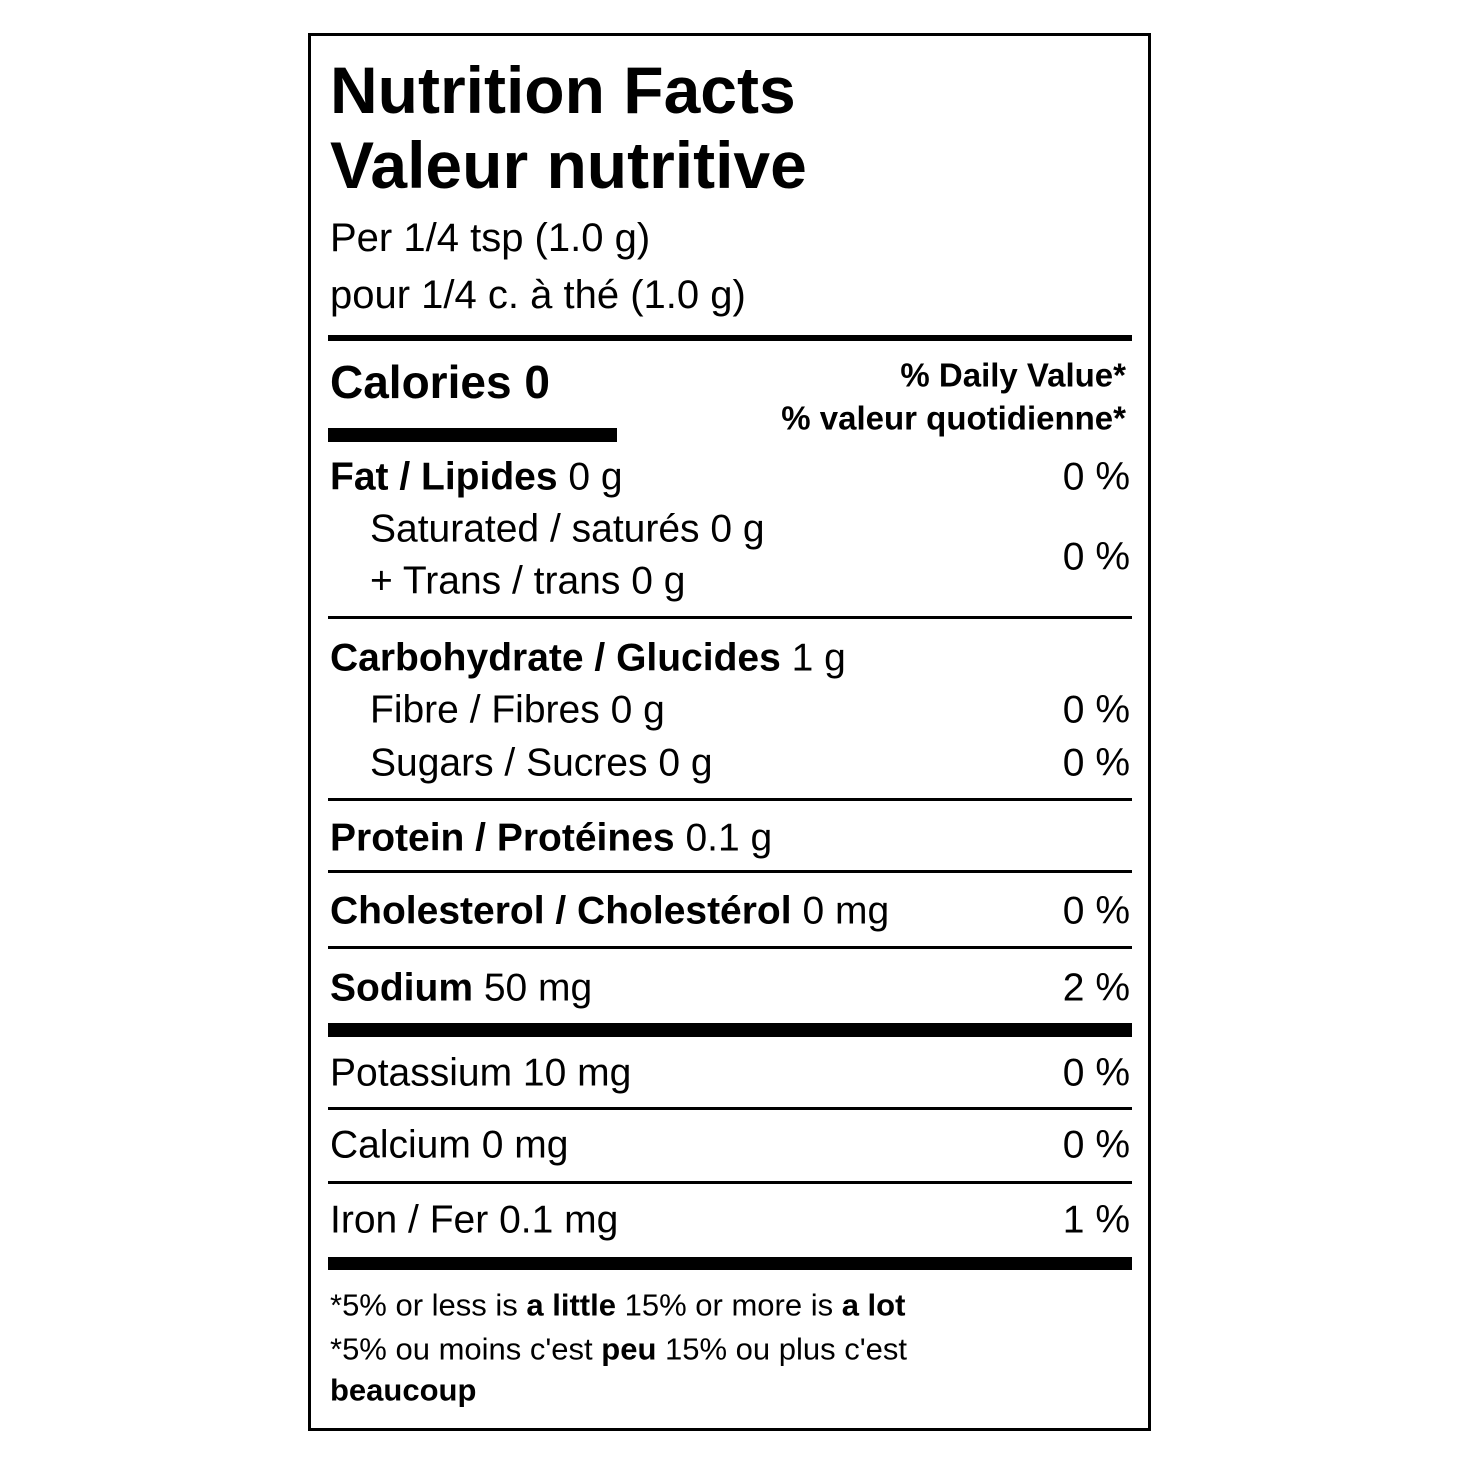 The height and width of the screenshot is (1460, 1460). I want to click on calories-value: 0, so click(537, 382).